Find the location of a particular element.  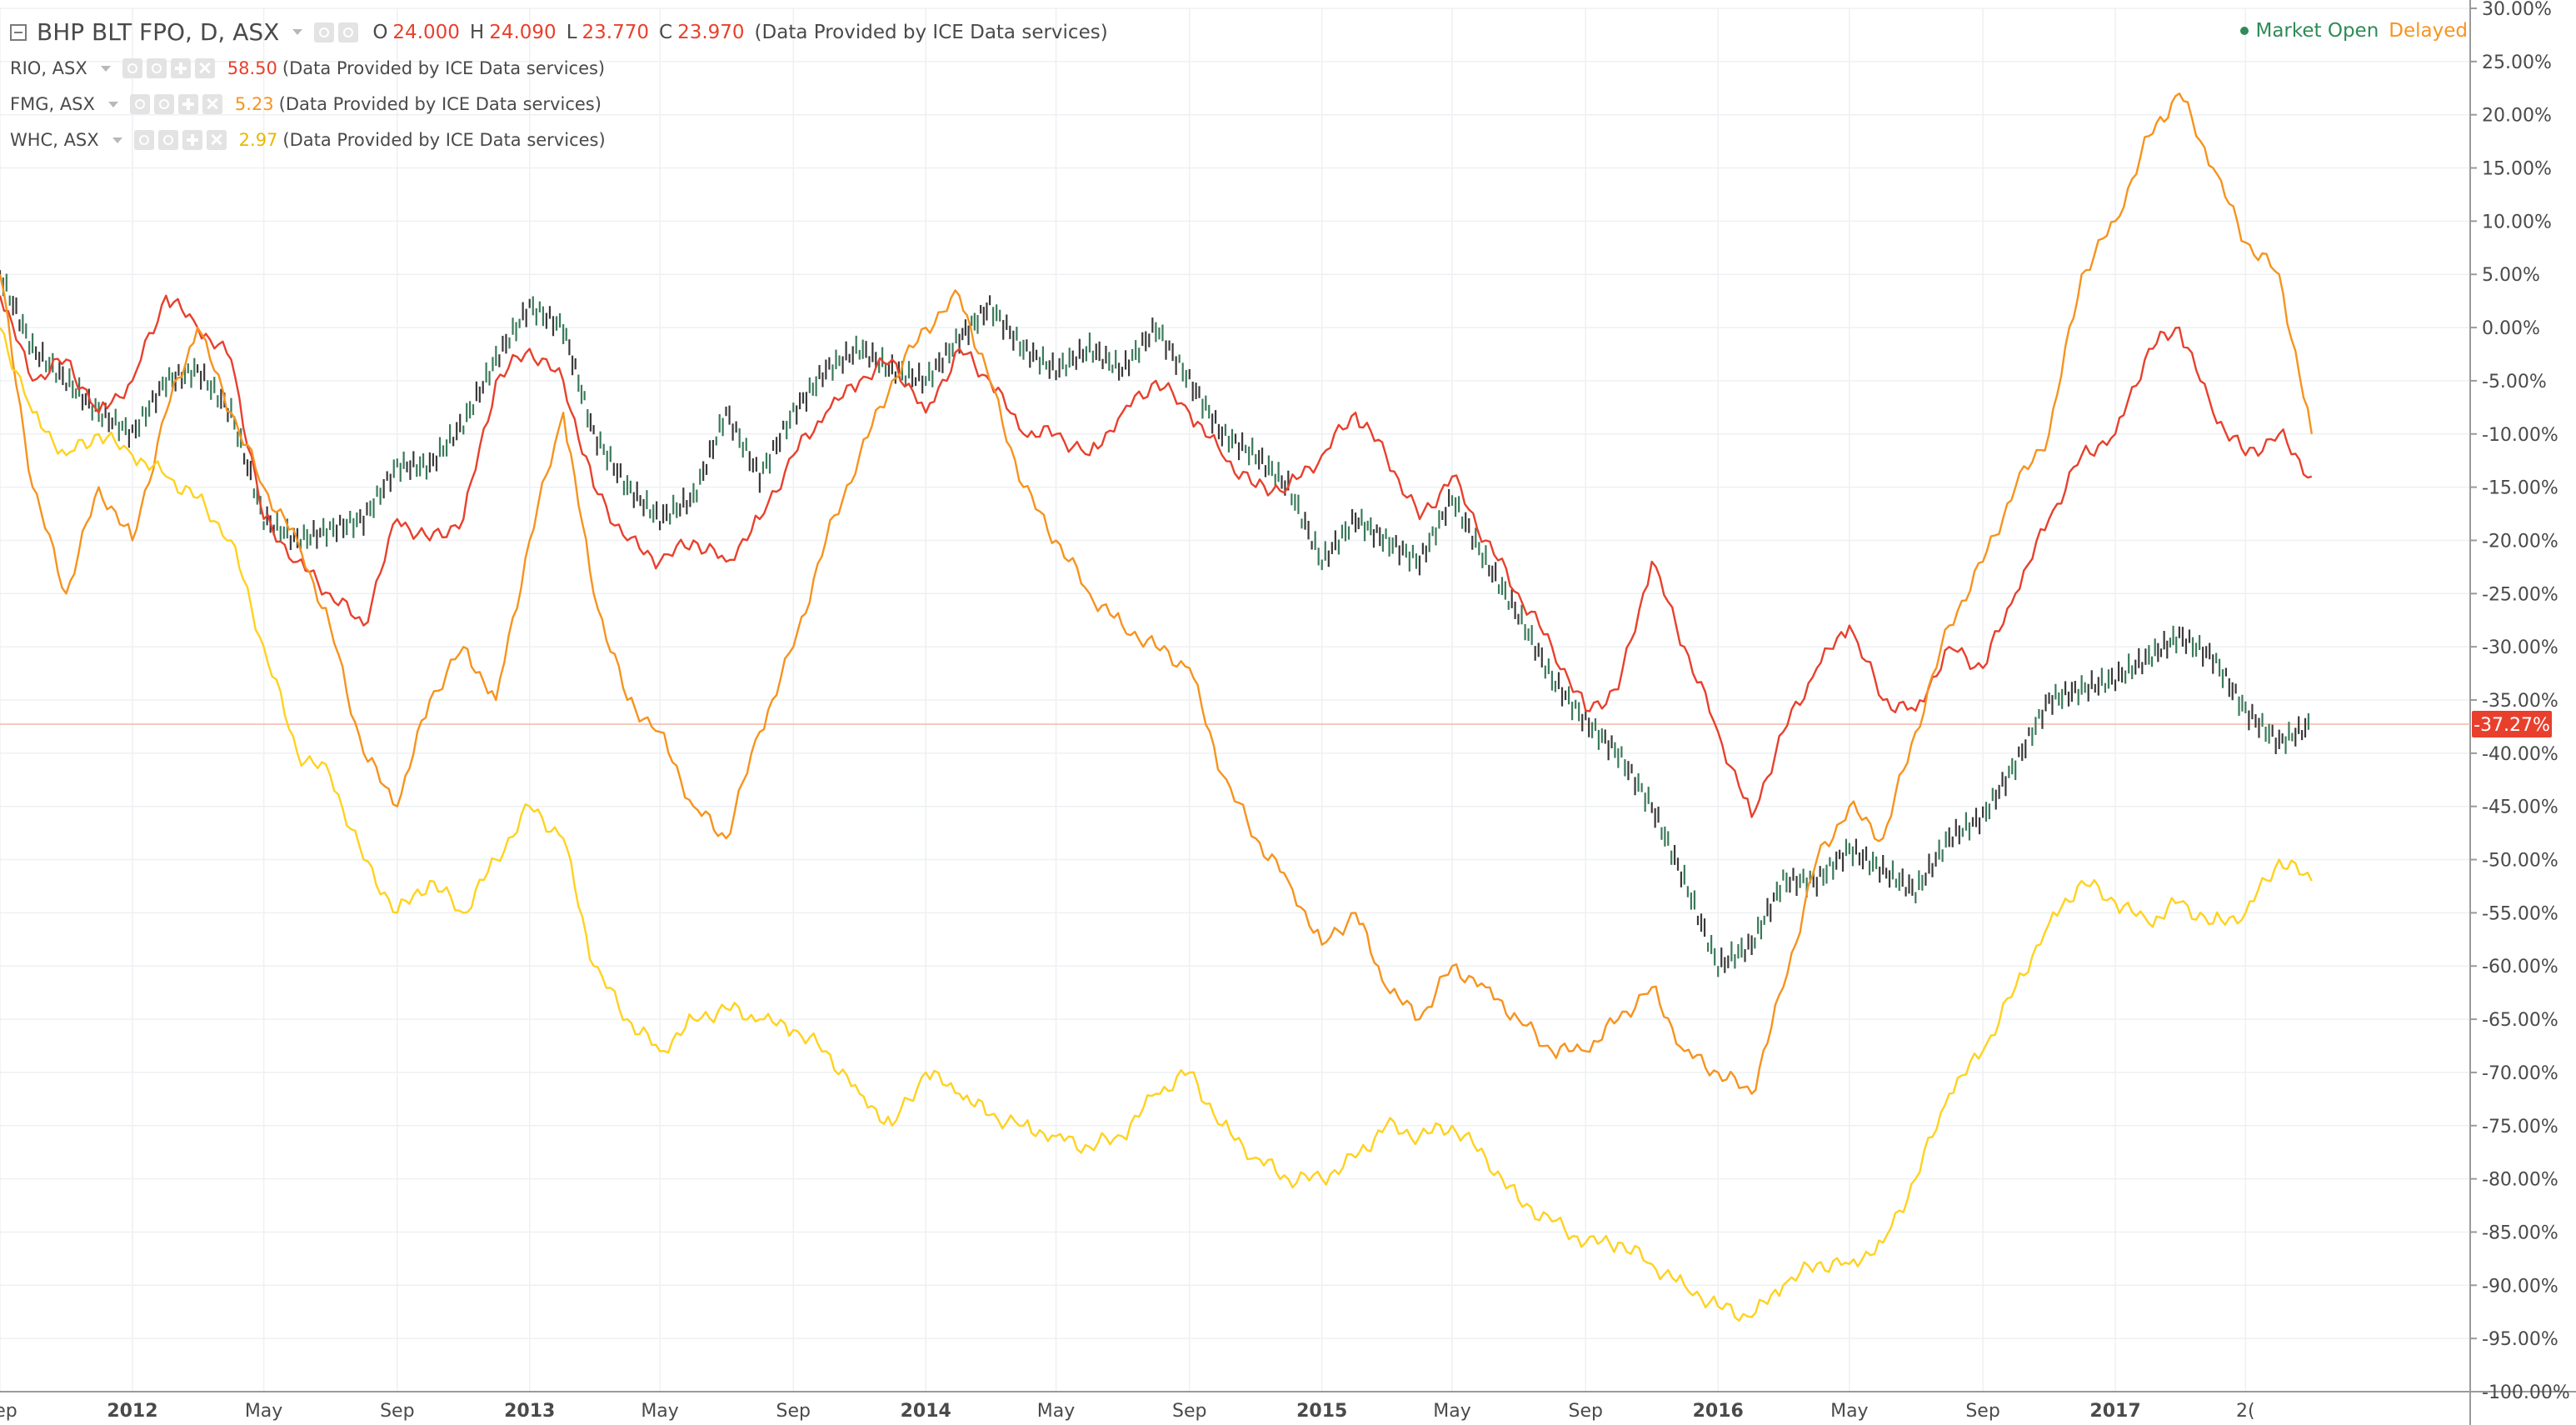

y-tick-label: -45.00% is located at coordinates (2520, 808).